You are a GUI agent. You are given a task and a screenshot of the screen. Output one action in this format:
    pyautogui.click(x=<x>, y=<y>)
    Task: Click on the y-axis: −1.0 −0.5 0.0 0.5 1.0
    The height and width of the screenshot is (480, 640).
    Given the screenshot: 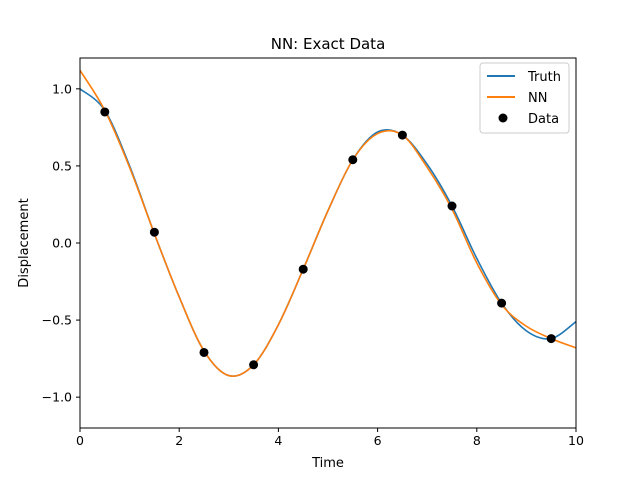 What is the action you would take?
    pyautogui.click(x=61, y=243)
    